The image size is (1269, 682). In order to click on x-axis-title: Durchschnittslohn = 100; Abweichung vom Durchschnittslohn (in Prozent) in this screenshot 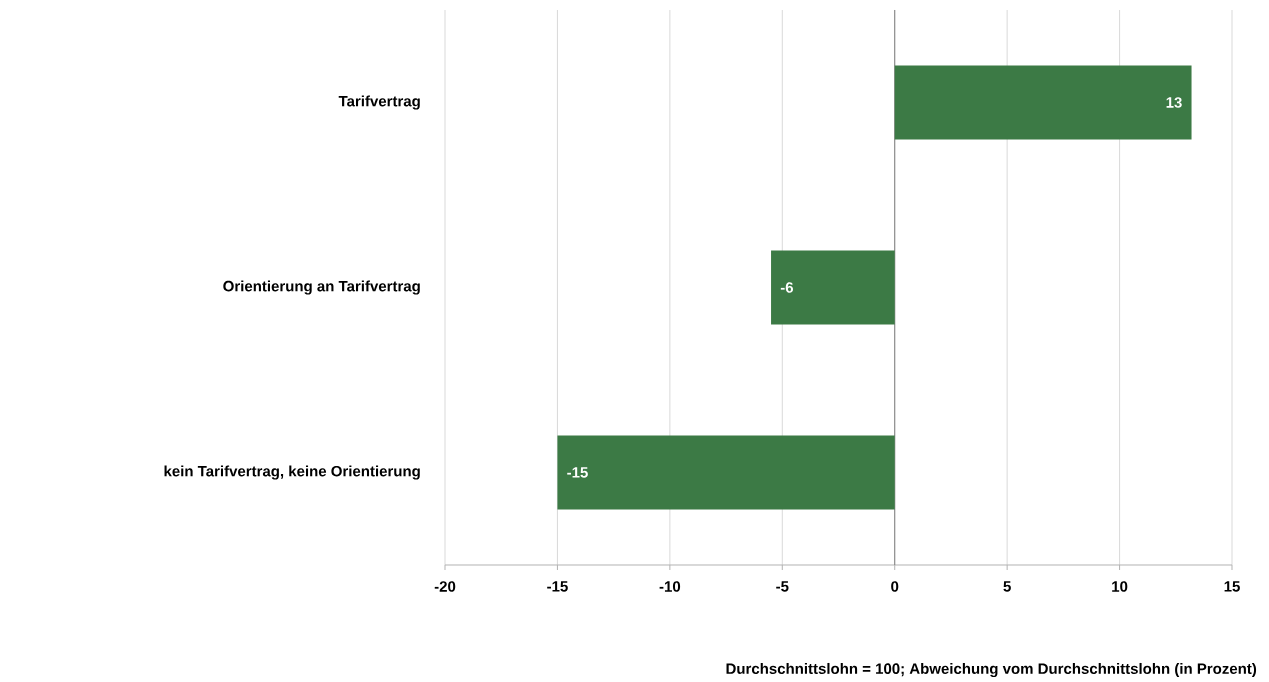, I will do `click(991, 670)`.